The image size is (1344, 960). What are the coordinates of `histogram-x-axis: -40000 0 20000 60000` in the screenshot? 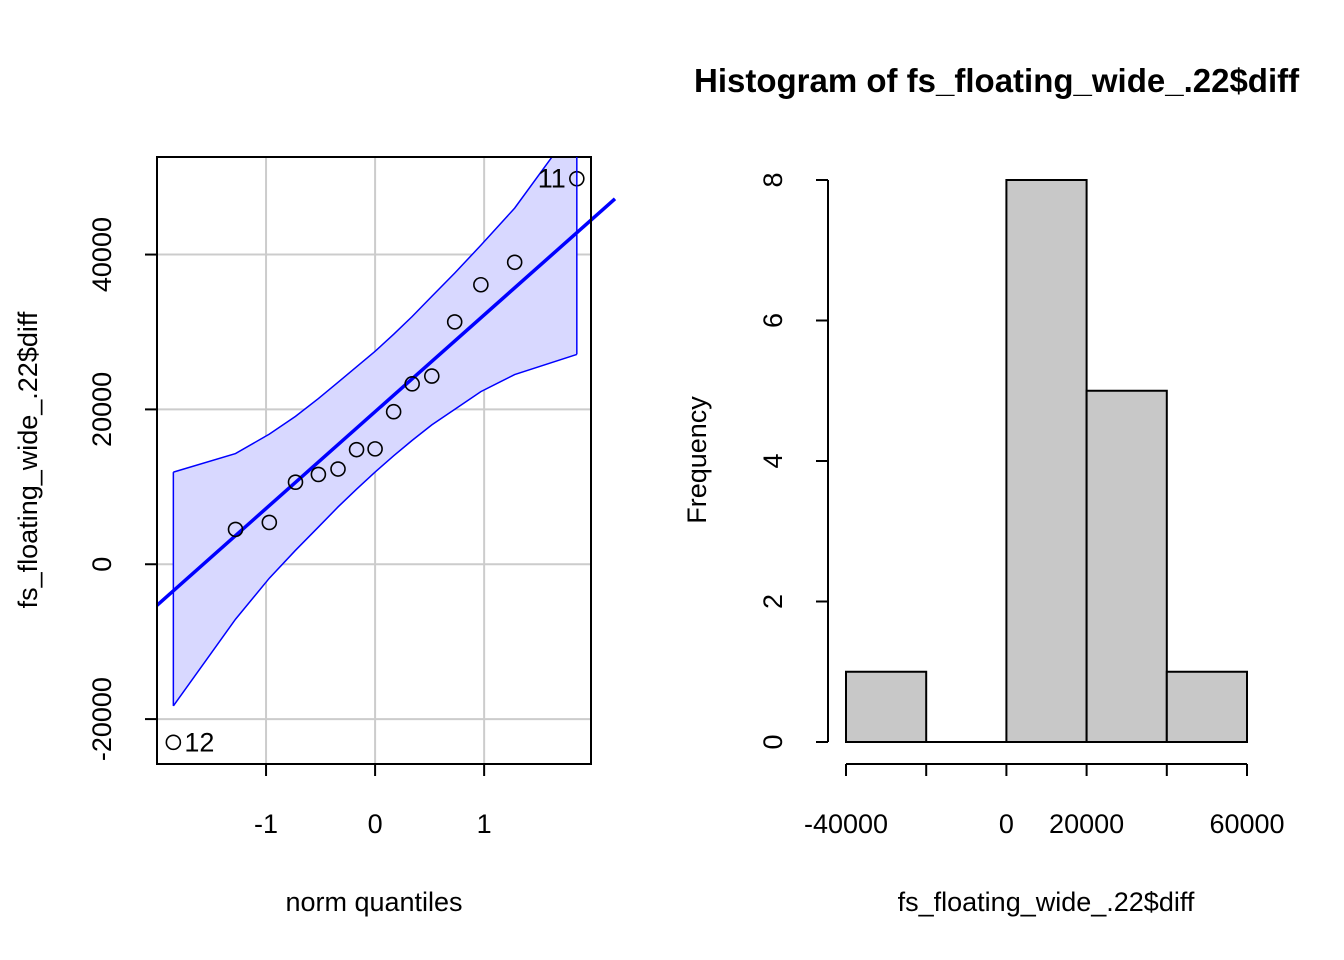 It's located at (1044, 801).